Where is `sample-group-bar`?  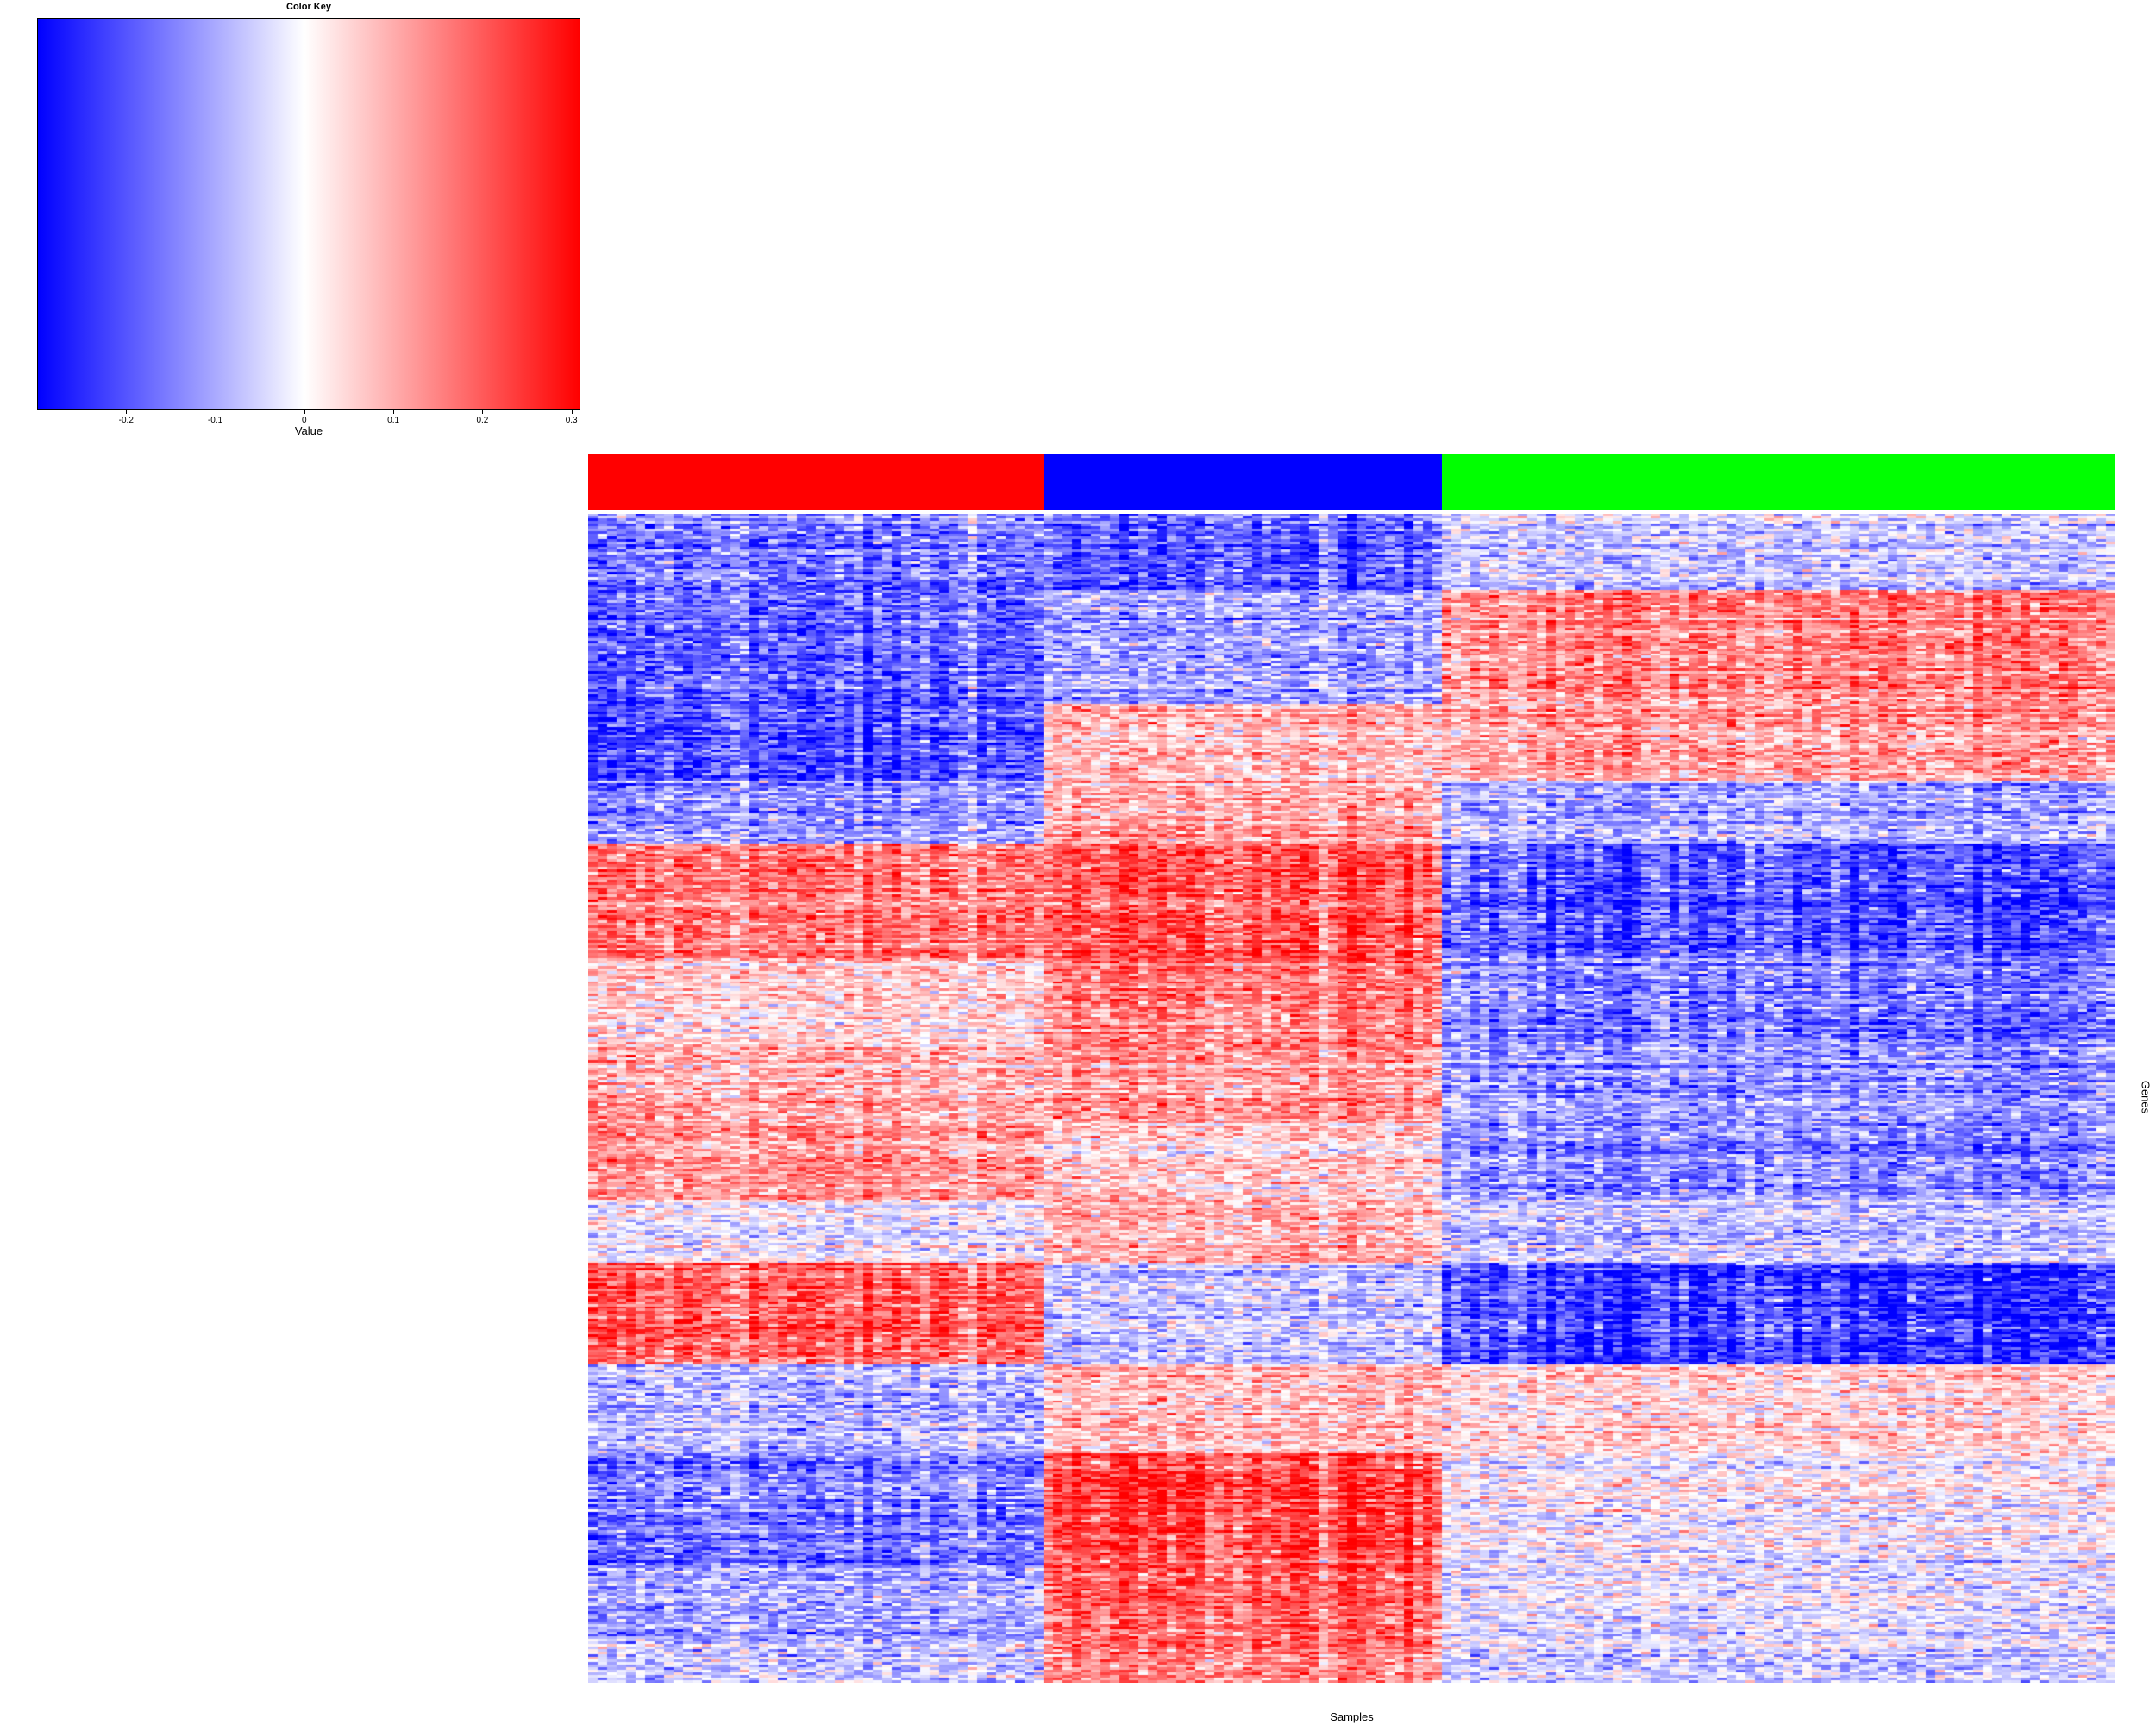
sample-group-bar is located at coordinates (1351, 482).